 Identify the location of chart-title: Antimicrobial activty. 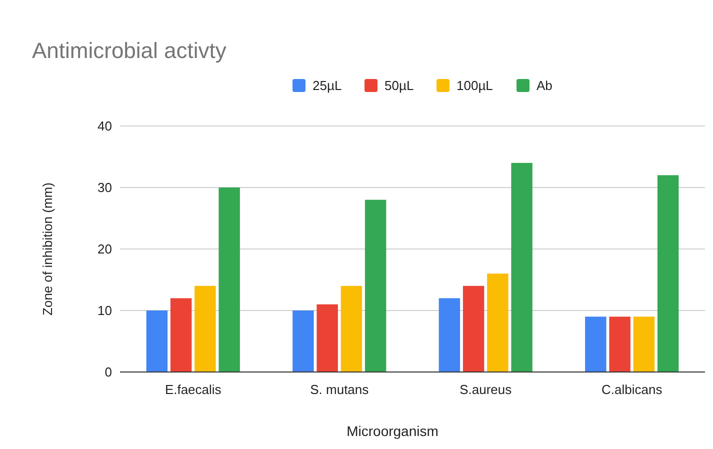
(129, 50).